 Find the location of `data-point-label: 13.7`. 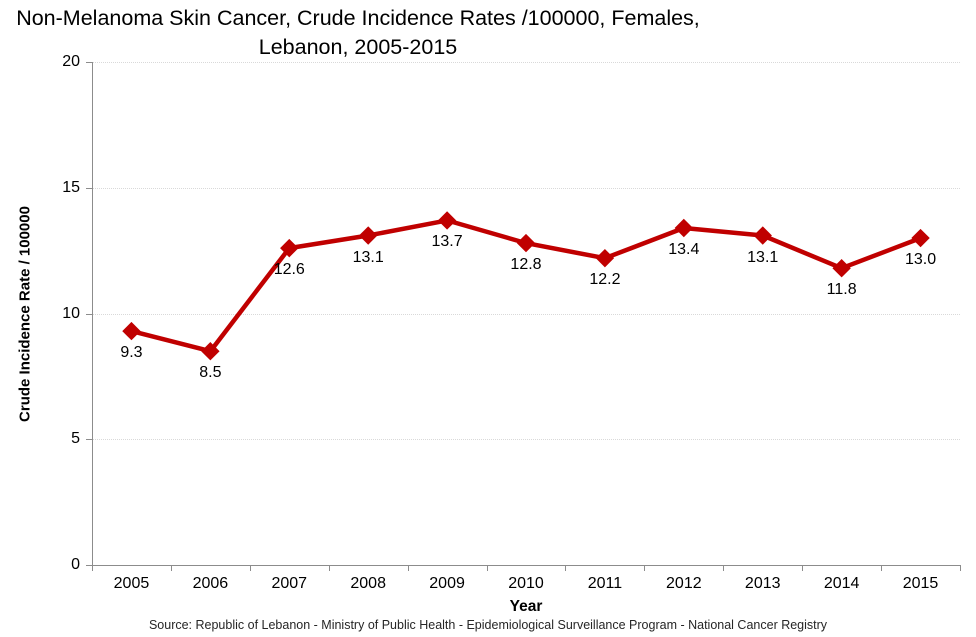

data-point-label: 13.7 is located at coordinates (447, 242).